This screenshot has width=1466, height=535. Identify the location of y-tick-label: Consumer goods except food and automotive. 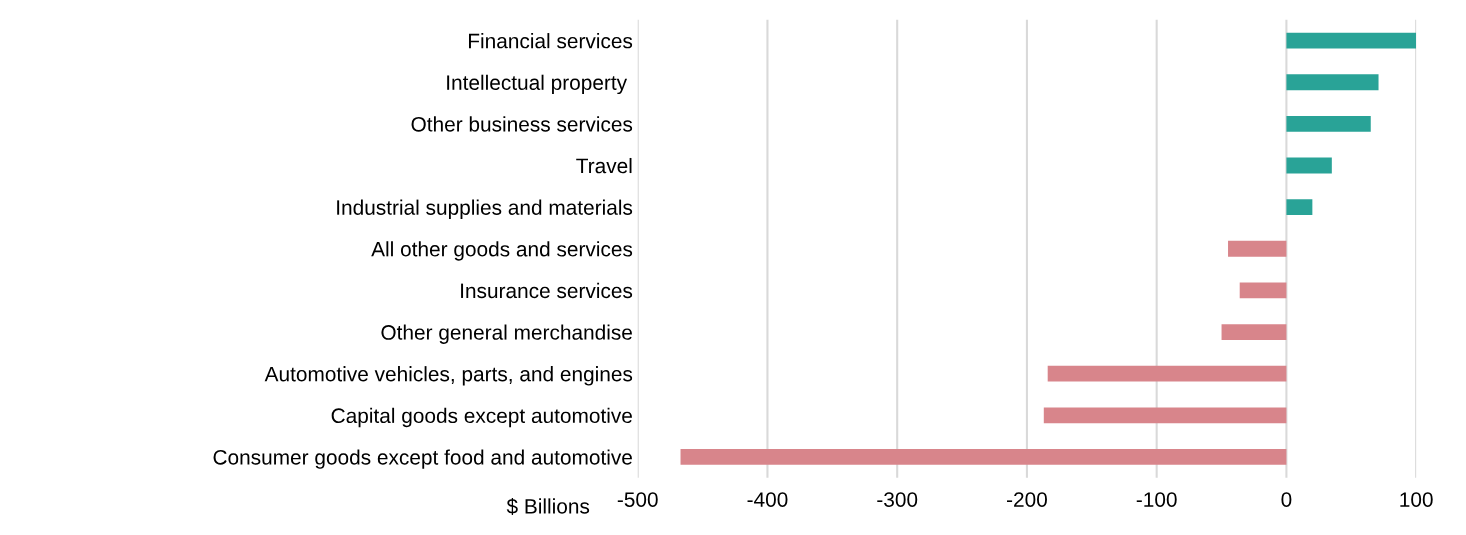
(422, 459).